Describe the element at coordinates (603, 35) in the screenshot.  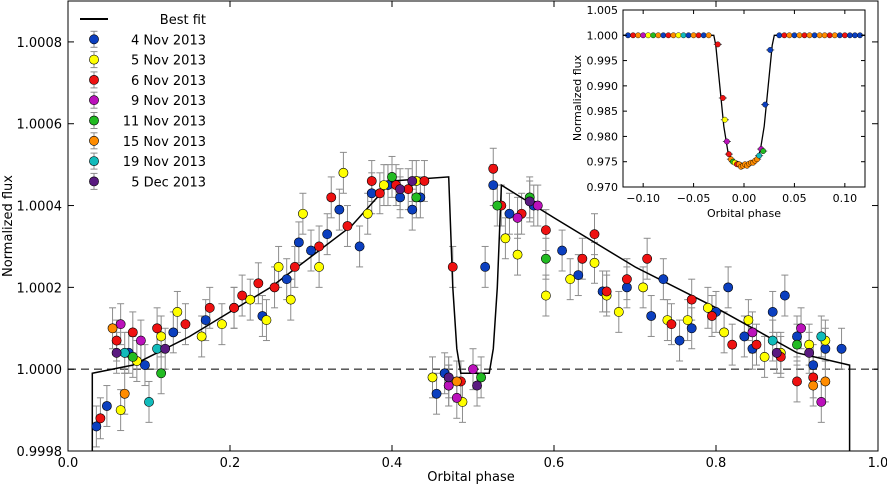
I see `inset-y-tick-label: 1.000` at that location.